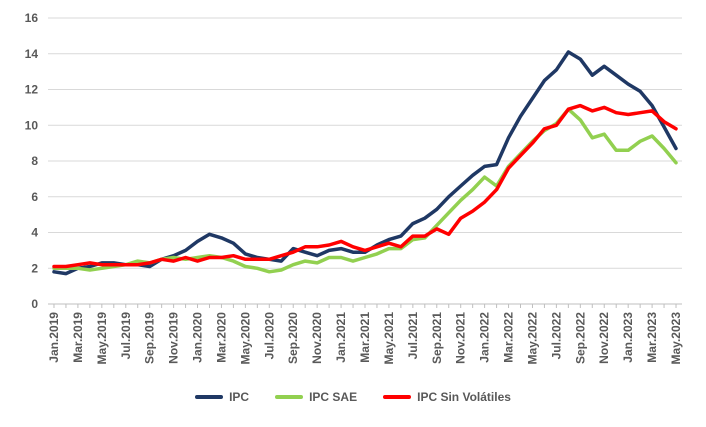  I want to click on x-tick-label-may-2022: May.2022, so click(532, 338).